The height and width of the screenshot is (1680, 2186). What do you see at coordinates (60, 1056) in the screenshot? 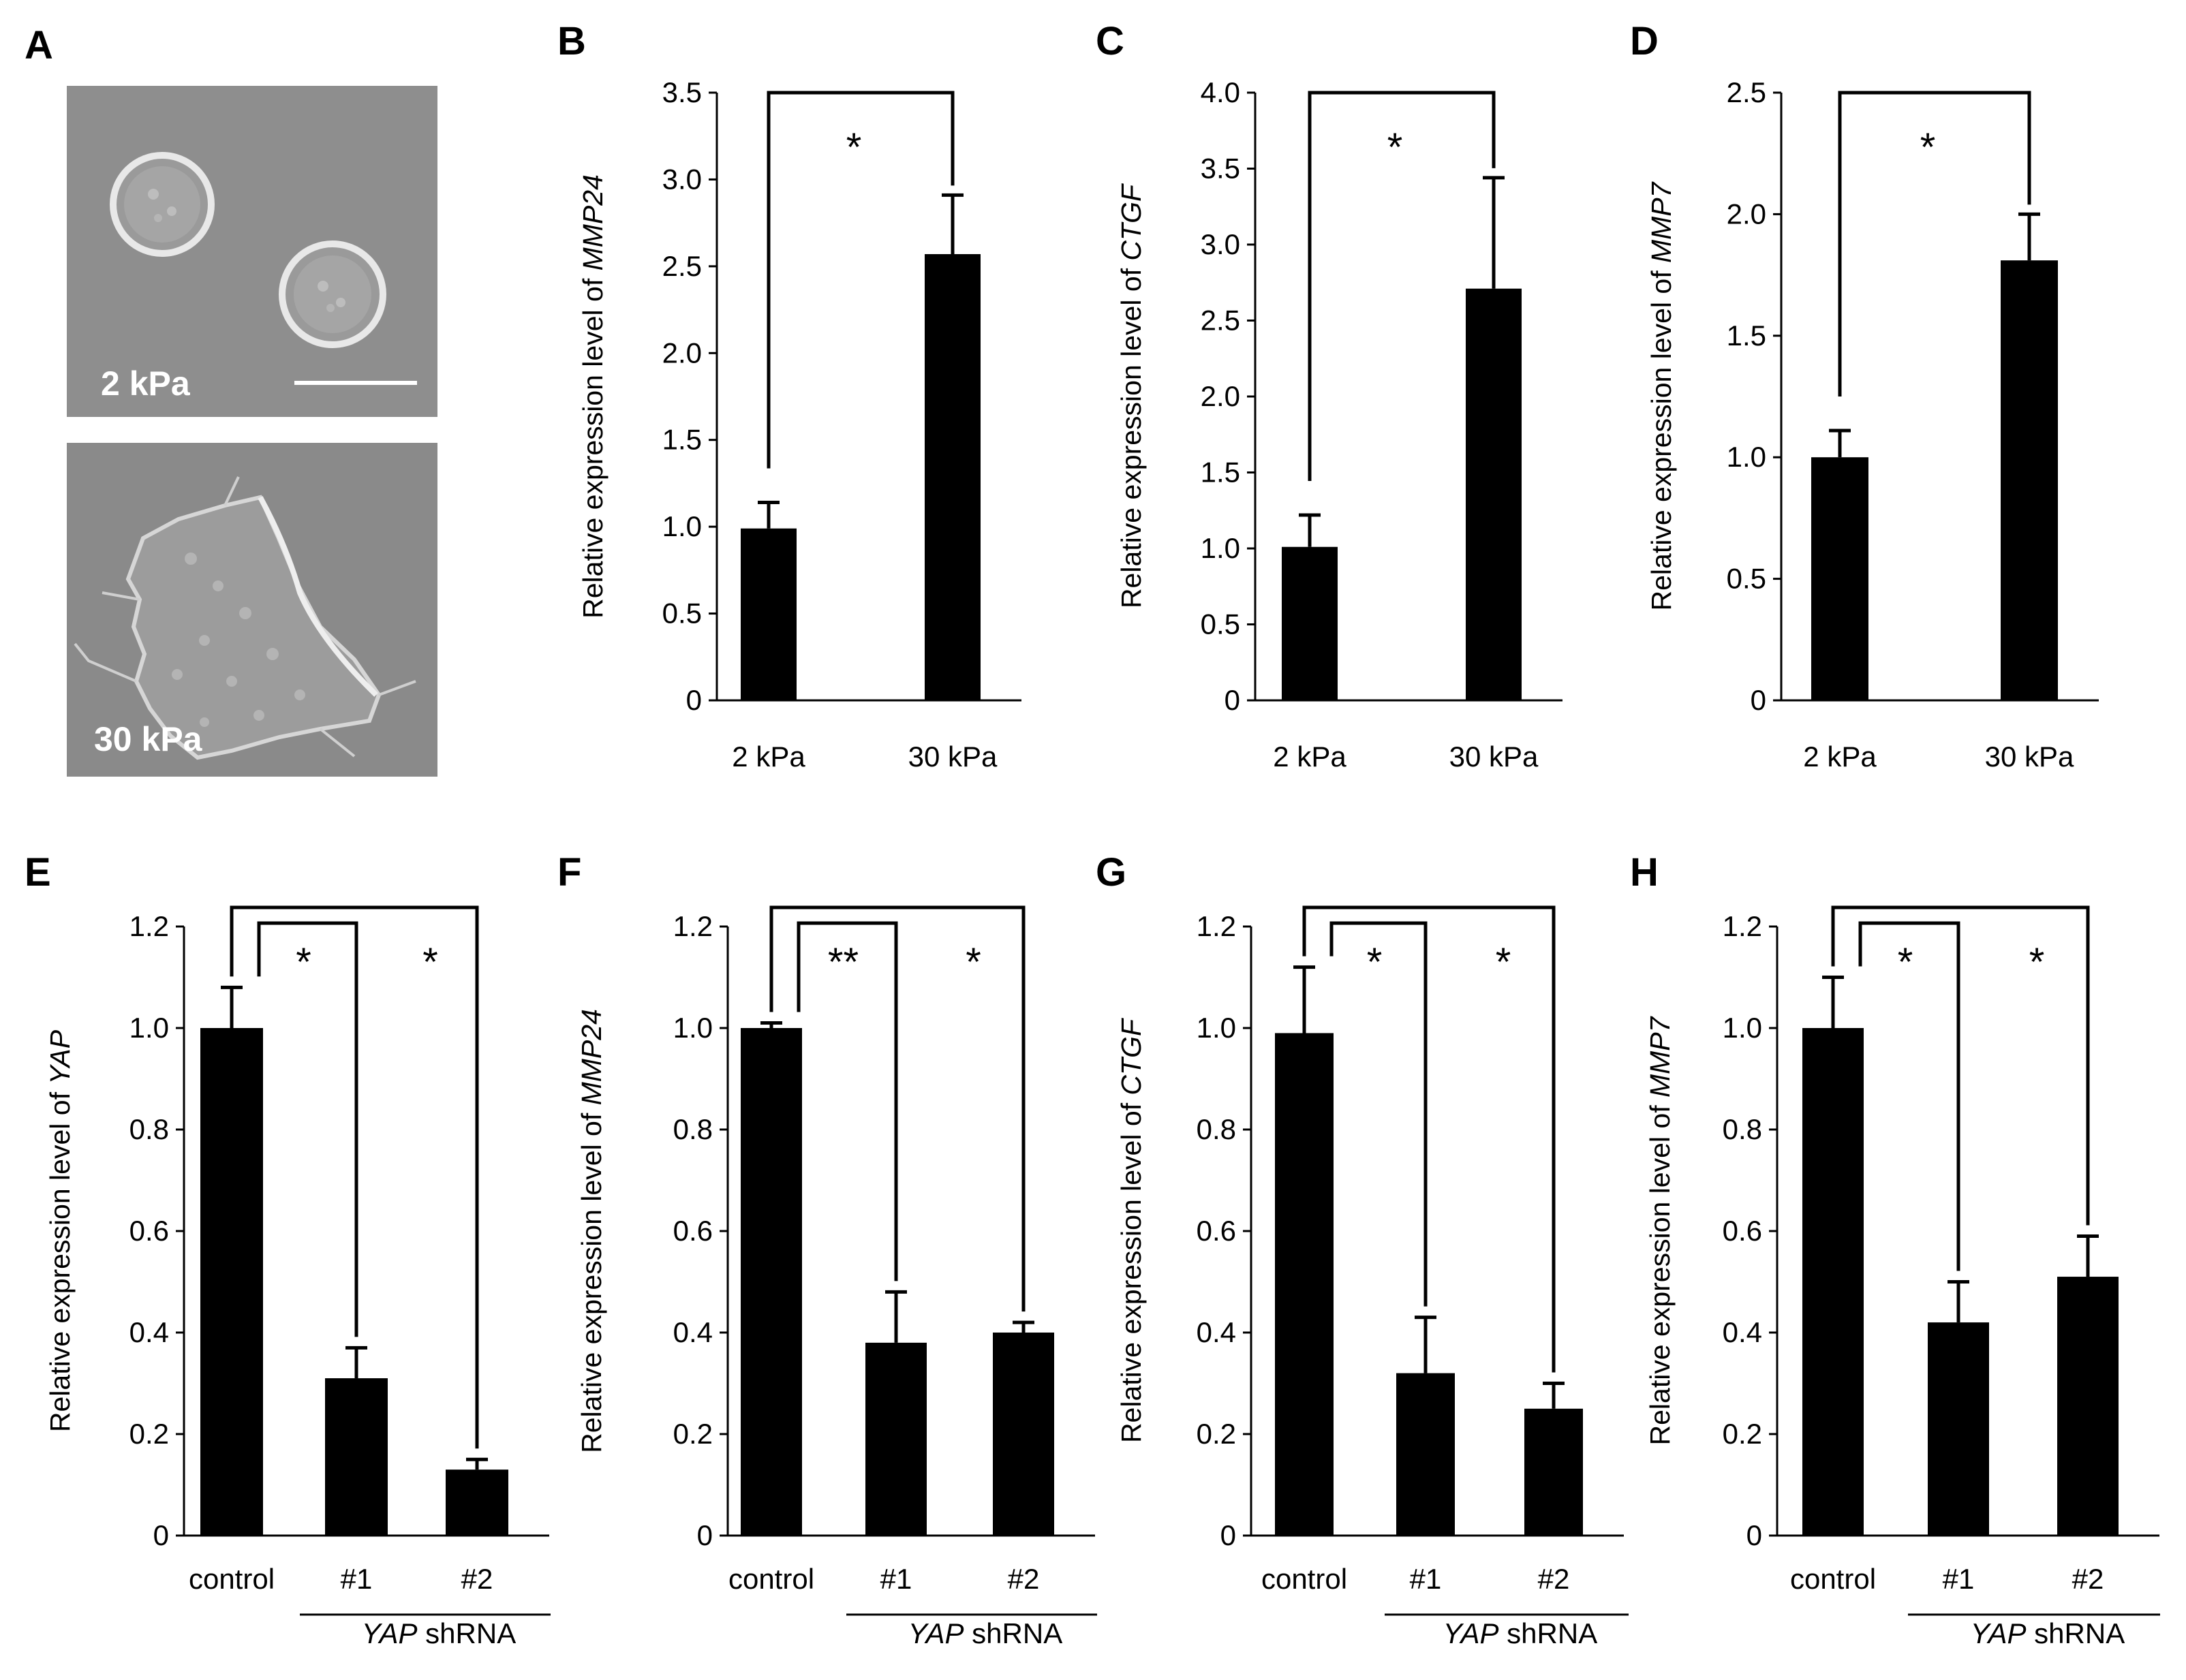
I see `y-axis-label-gene: YAP` at bounding box center [60, 1056].